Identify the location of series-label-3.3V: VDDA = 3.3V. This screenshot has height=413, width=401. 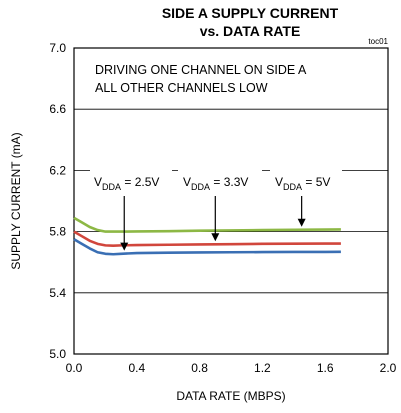
(220, 182).